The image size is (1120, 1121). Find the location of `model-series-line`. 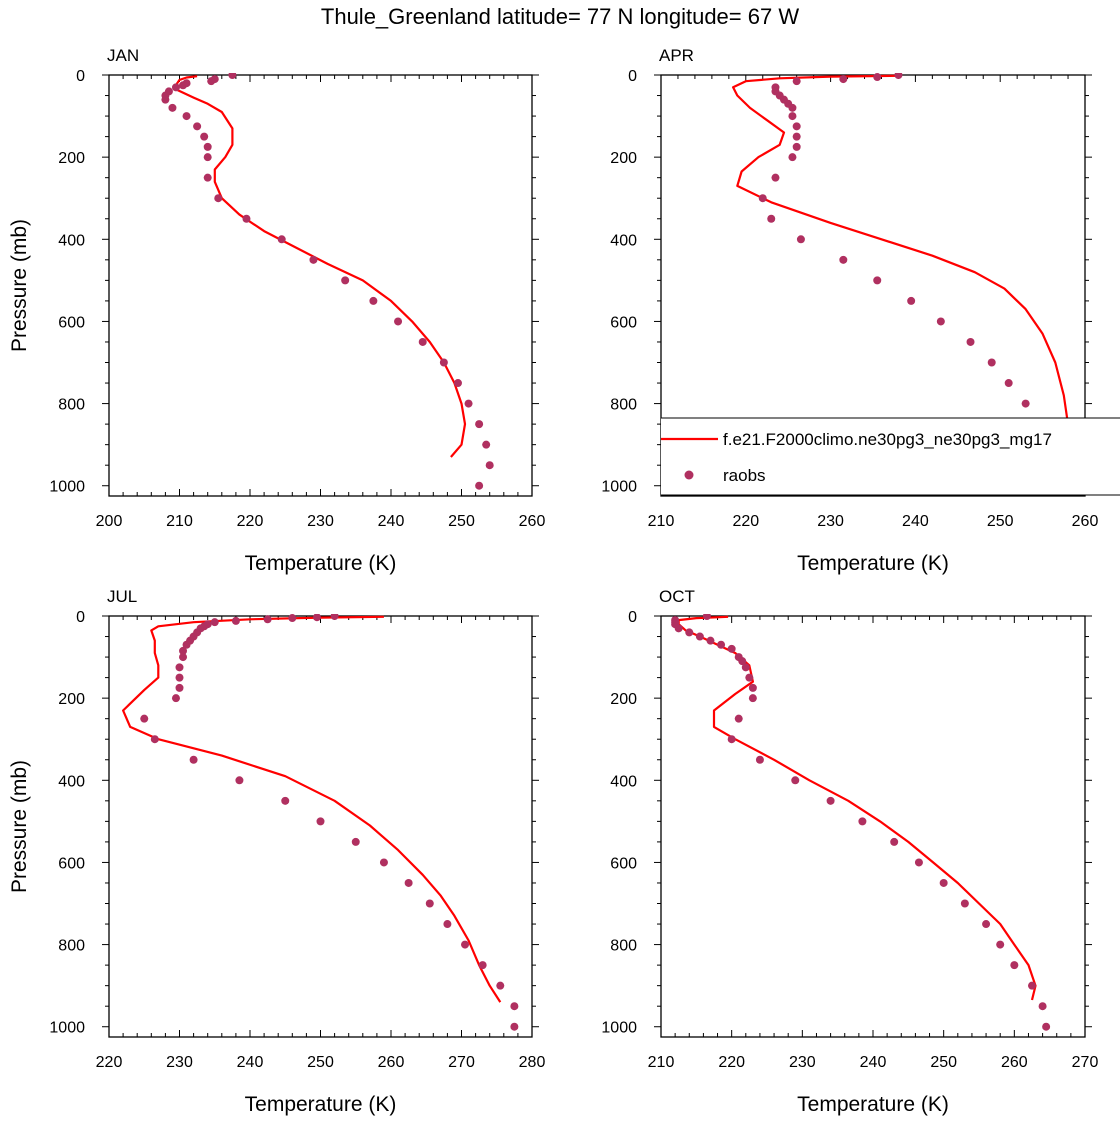

model-series-line is located at coordinates (857, 808).